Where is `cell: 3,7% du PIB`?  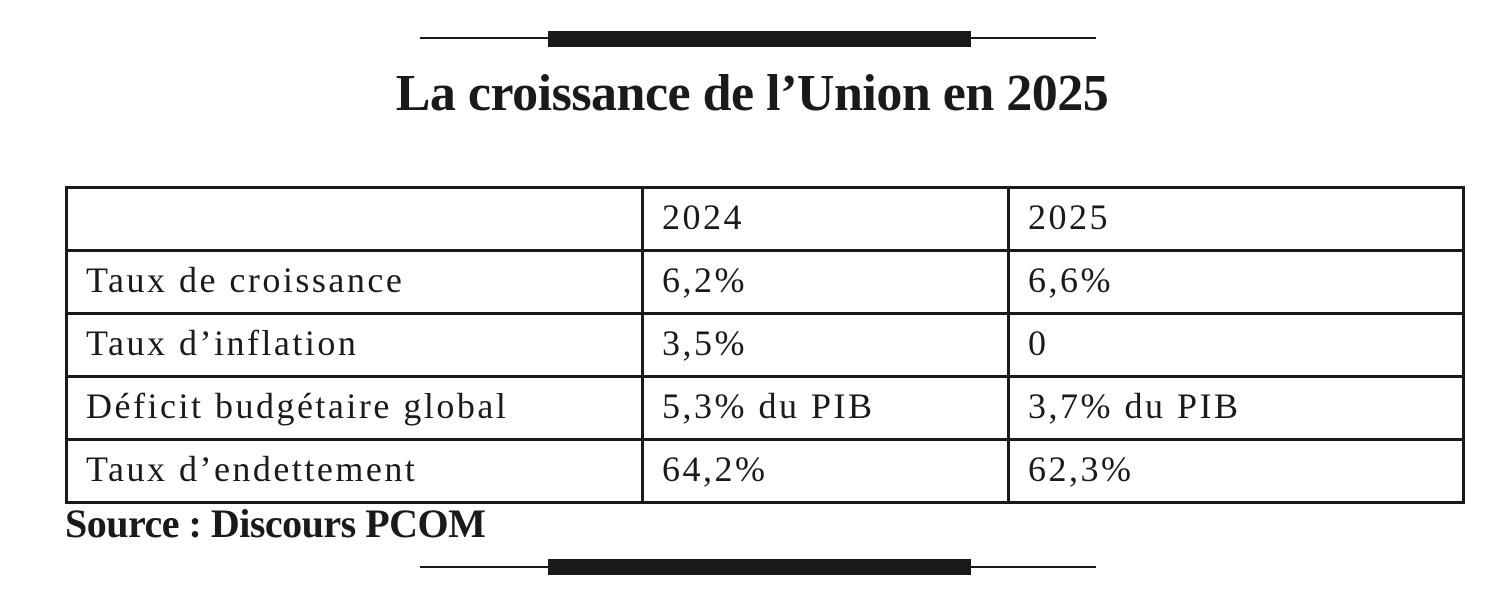
cell: 3,7% du PIB is located at coordinates (1236, 408).